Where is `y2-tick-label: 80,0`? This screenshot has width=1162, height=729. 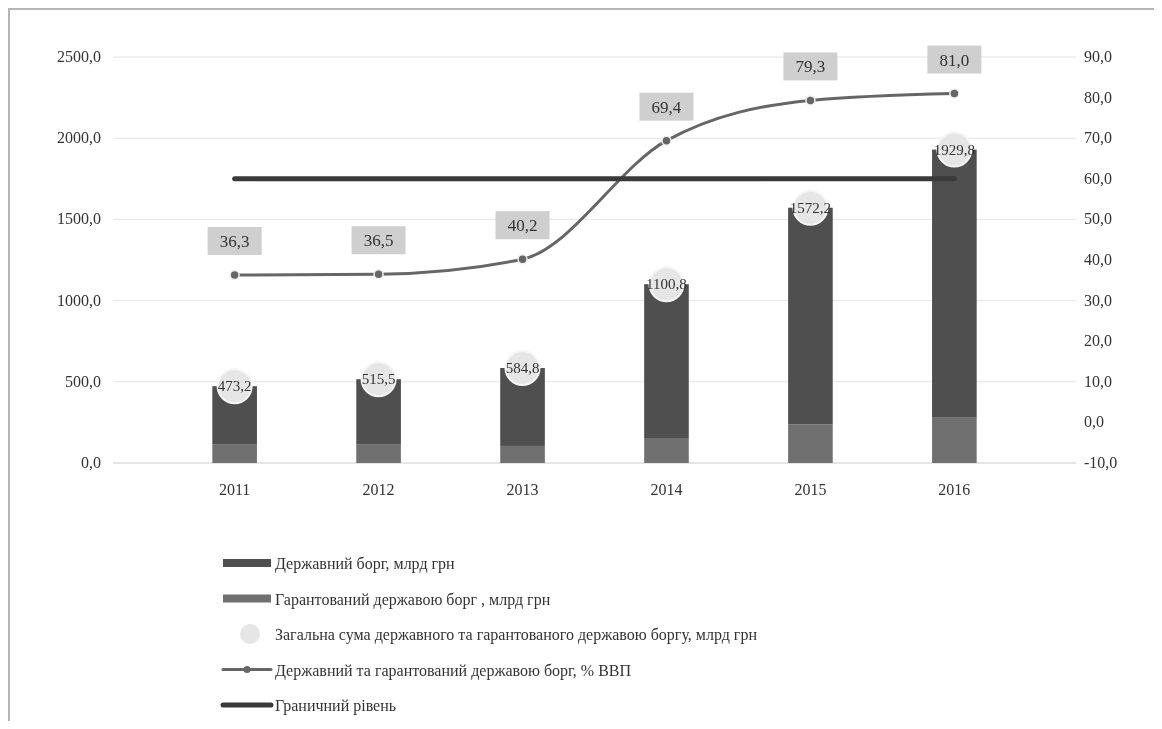
y2-tick-label: 80,0 is located at coordinates (1098, 97).